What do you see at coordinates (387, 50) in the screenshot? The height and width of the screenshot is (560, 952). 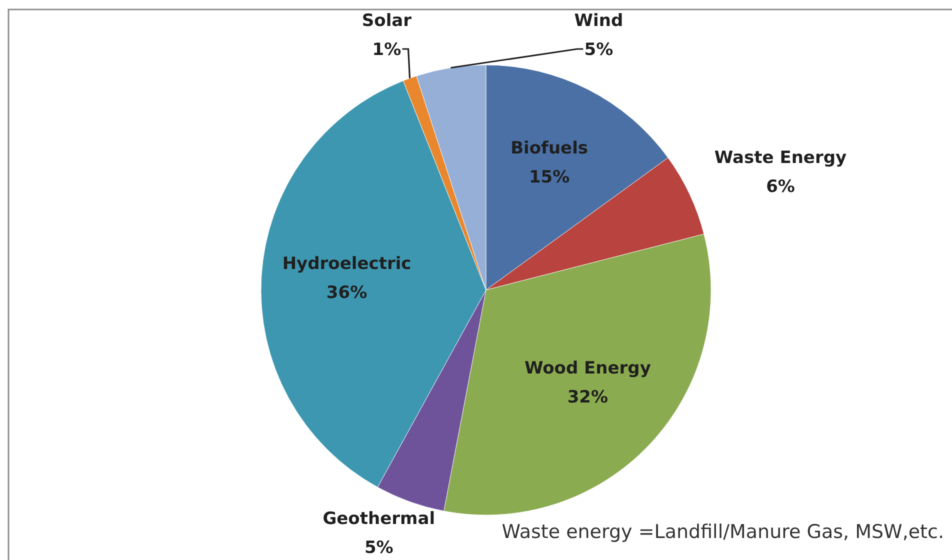 I see `data-label: 1%` at bounding box center [387, 50].